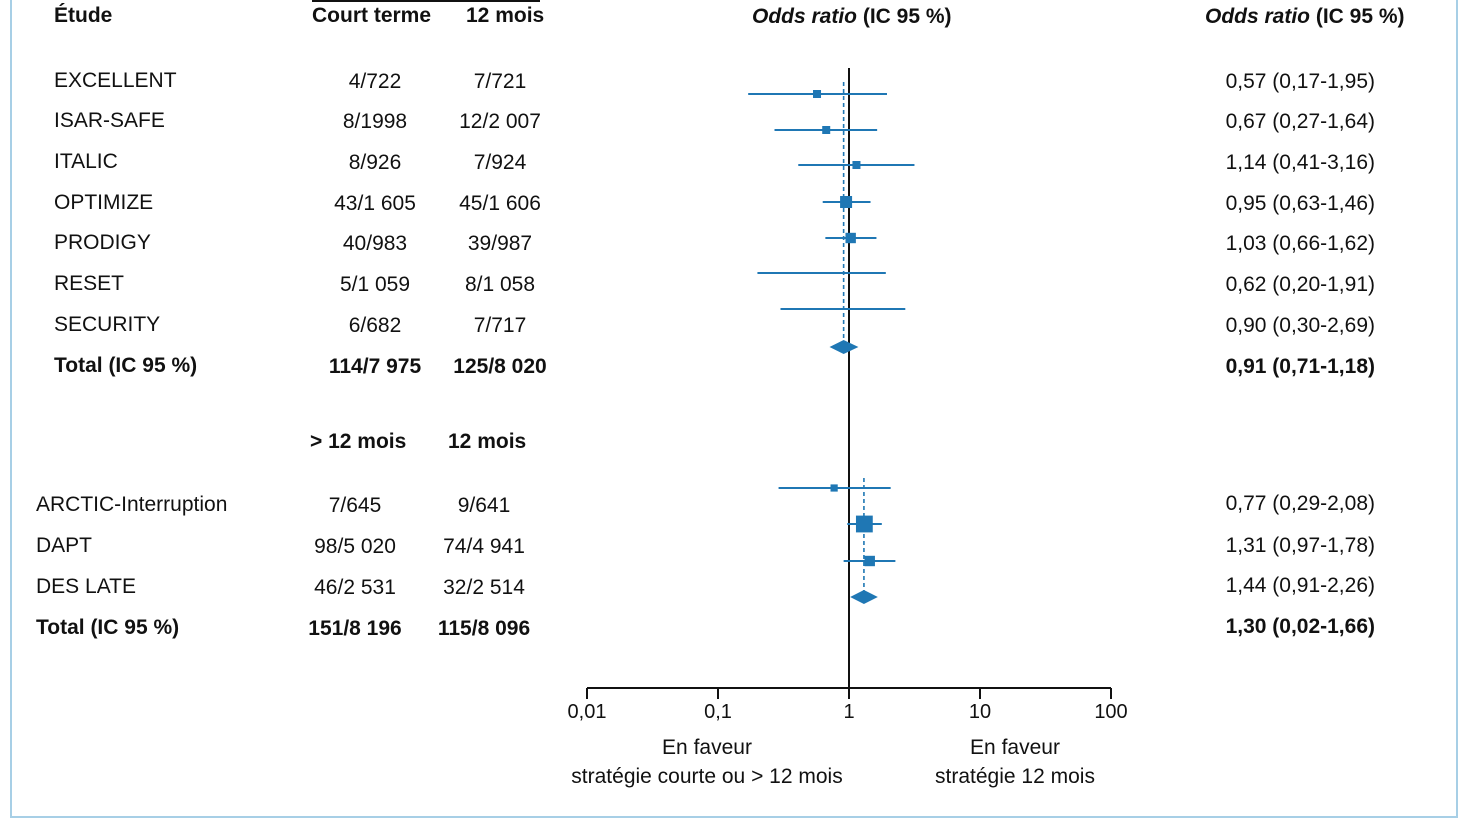 The image size is (1470, 826). What do you see at coordinates (500, 81) in the screenshot?
I see `study-events-b: 7/721` at bounding box center [500, 81].